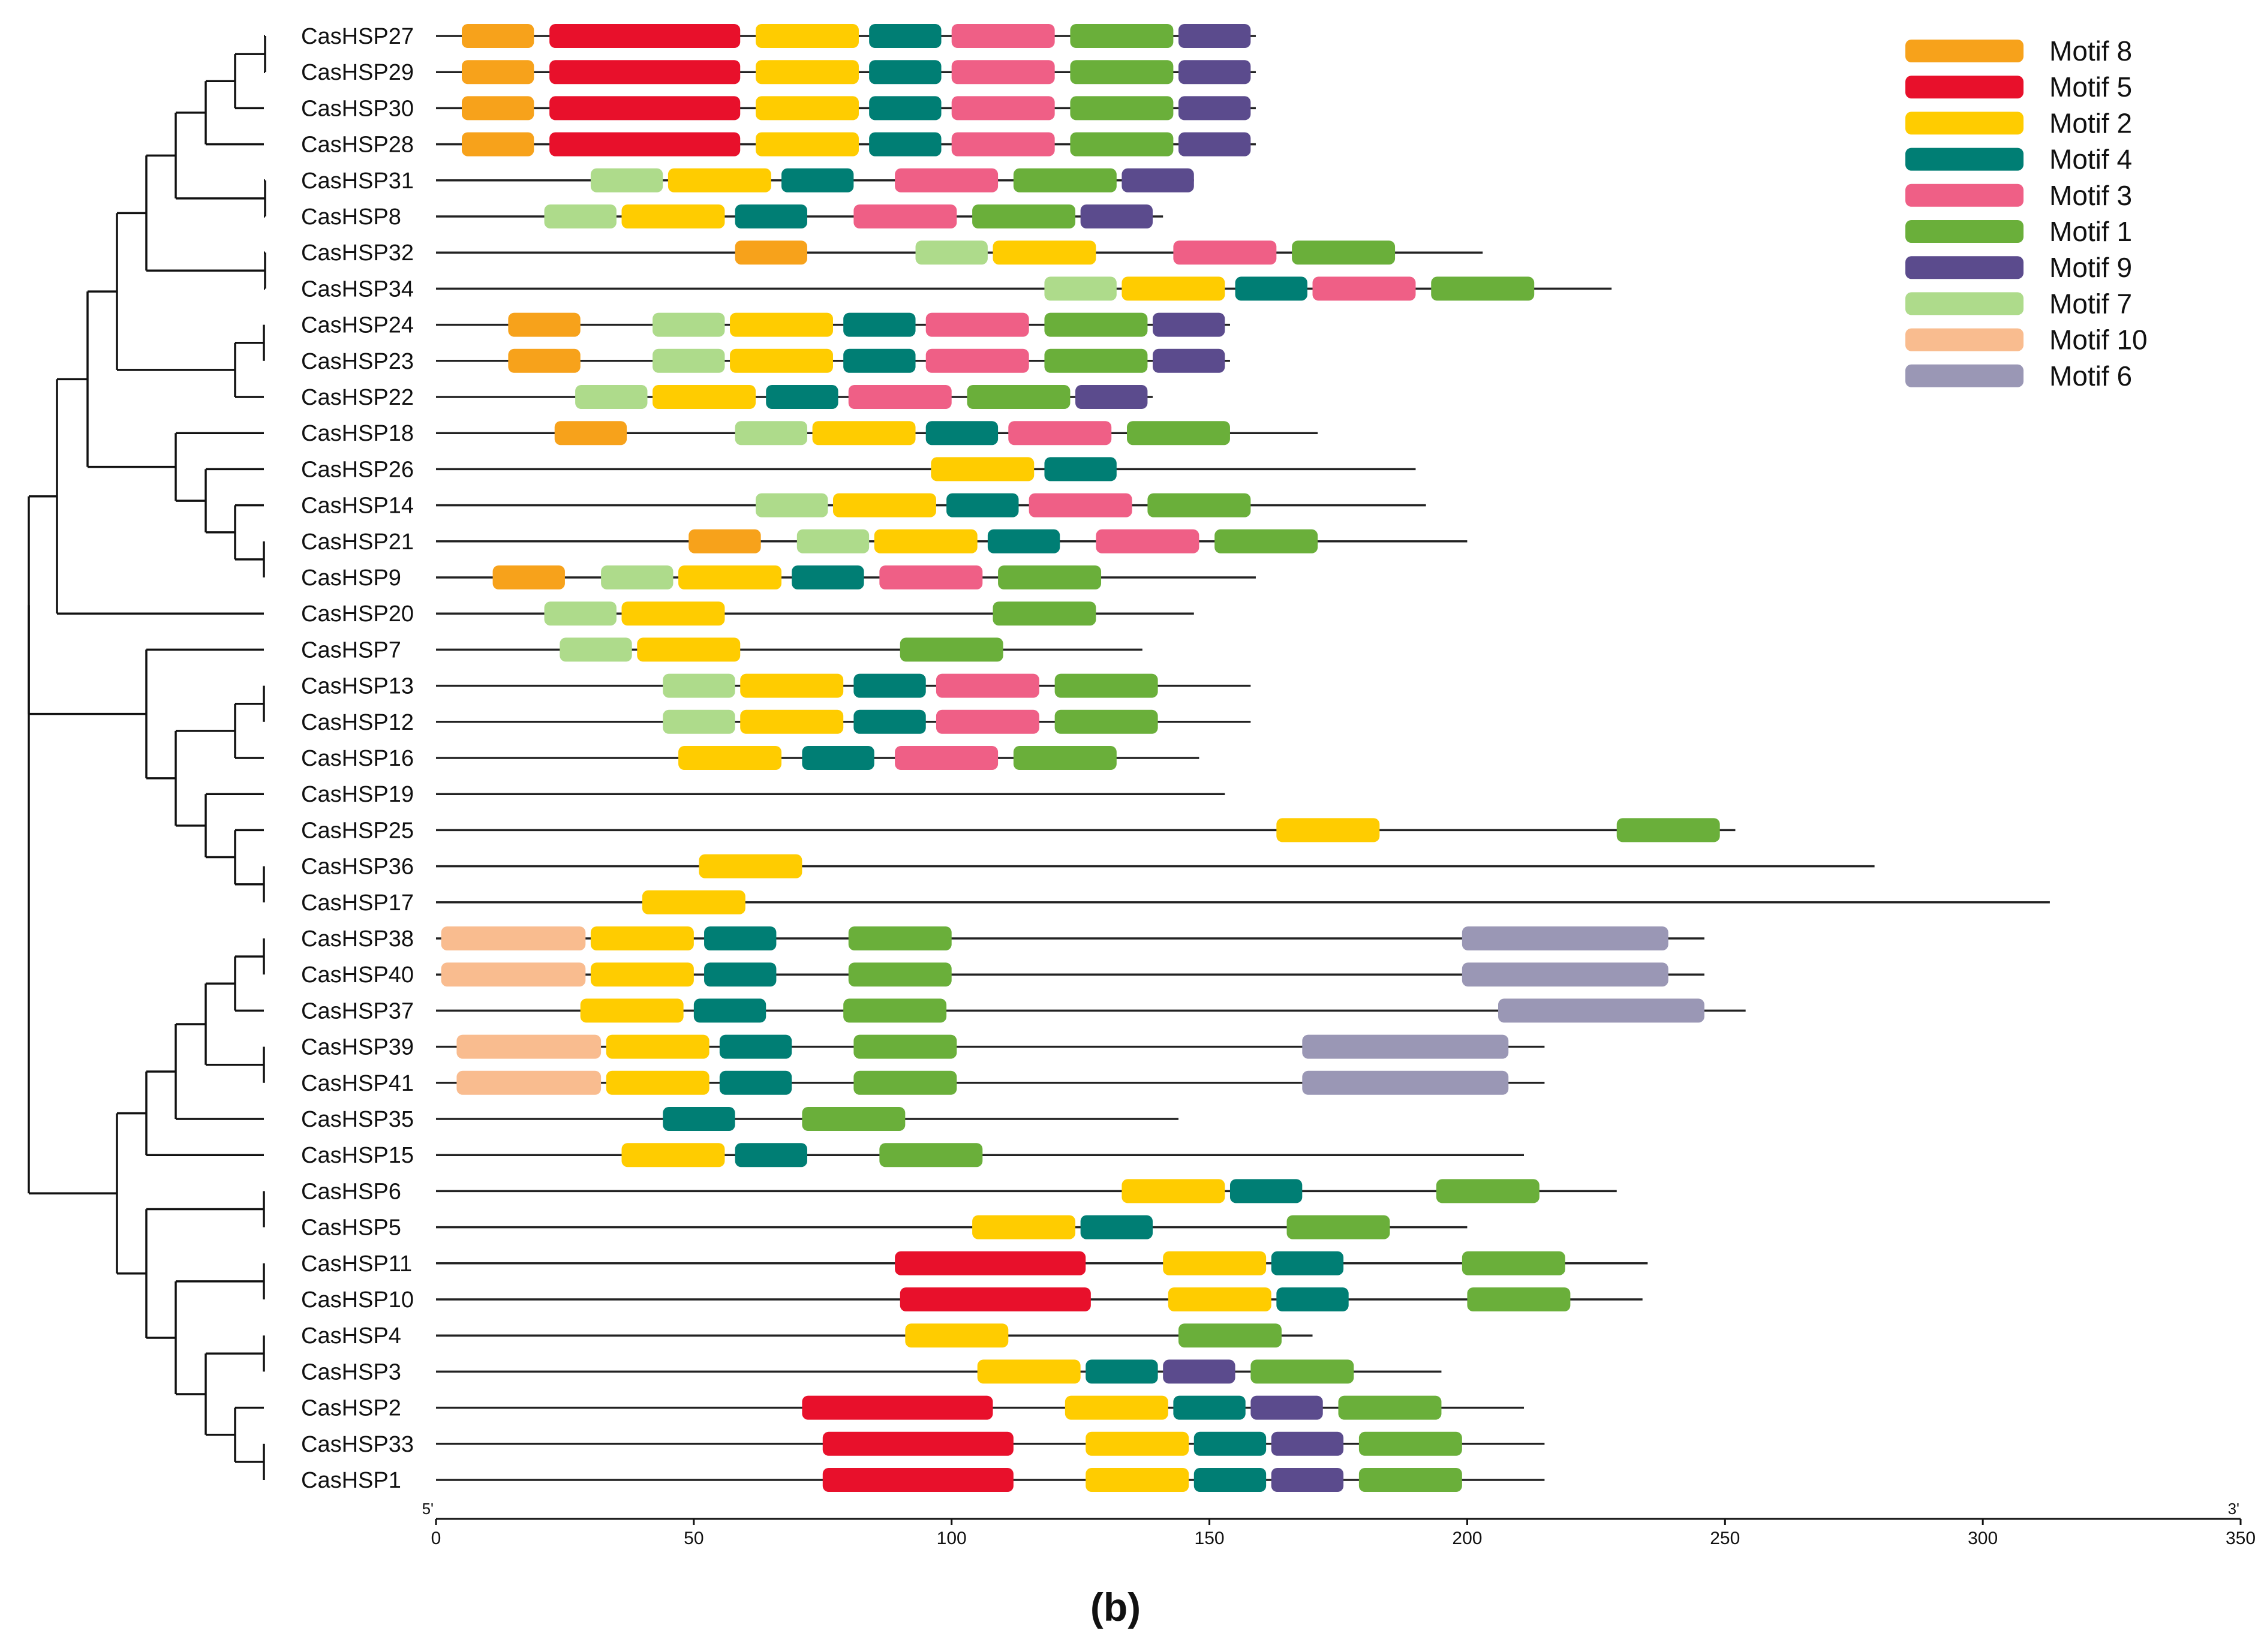 The image size is (2267, 1652). What do you see at coordinates (357, 975) in the screenshot?
I see `gene-label: CasHSP40` at bounding box center [357, 975].